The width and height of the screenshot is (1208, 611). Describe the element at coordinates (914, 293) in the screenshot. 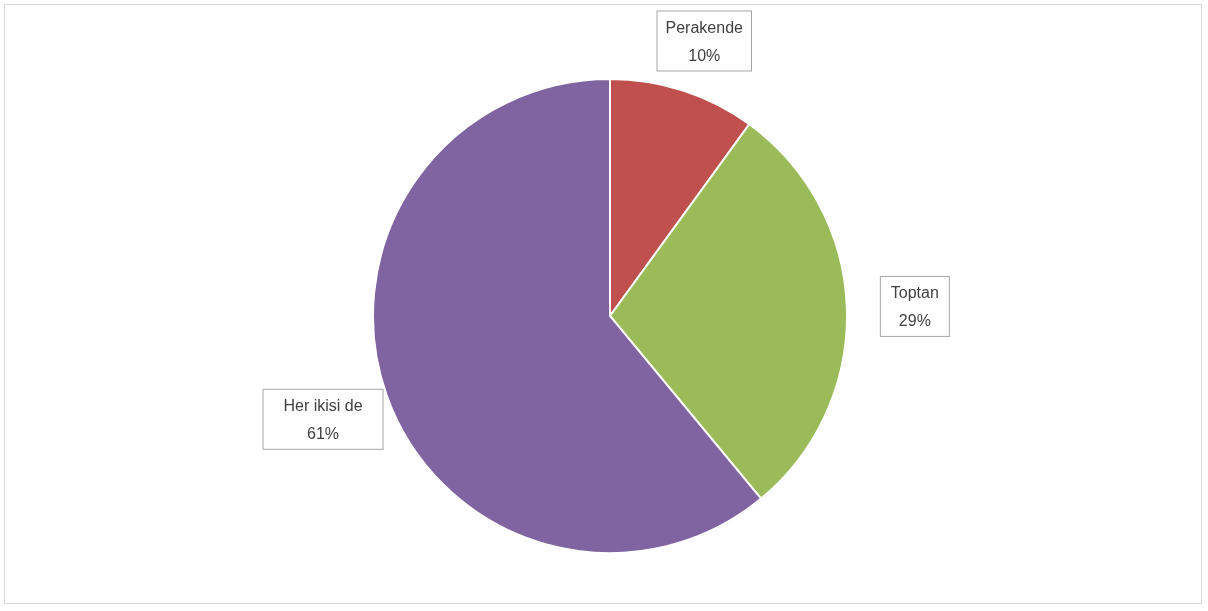

I see `slice-label: Toptan` at that location.